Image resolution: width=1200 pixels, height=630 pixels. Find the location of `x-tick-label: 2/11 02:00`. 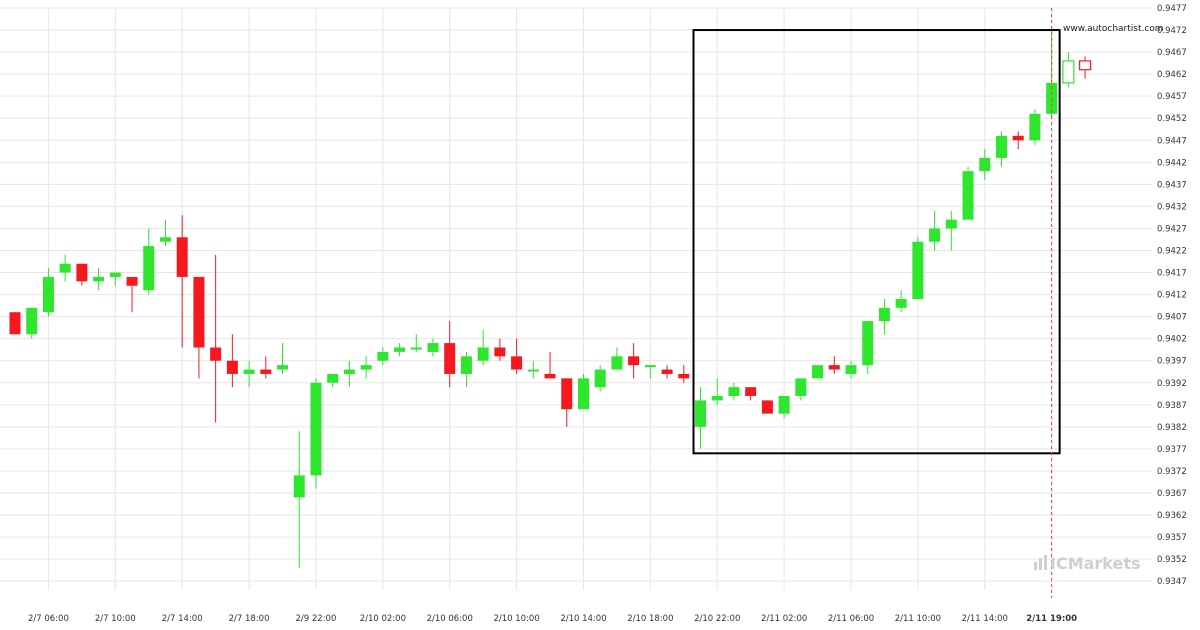

x-tick-label: 2/11 02:00 is located at coordinates (784, 619).